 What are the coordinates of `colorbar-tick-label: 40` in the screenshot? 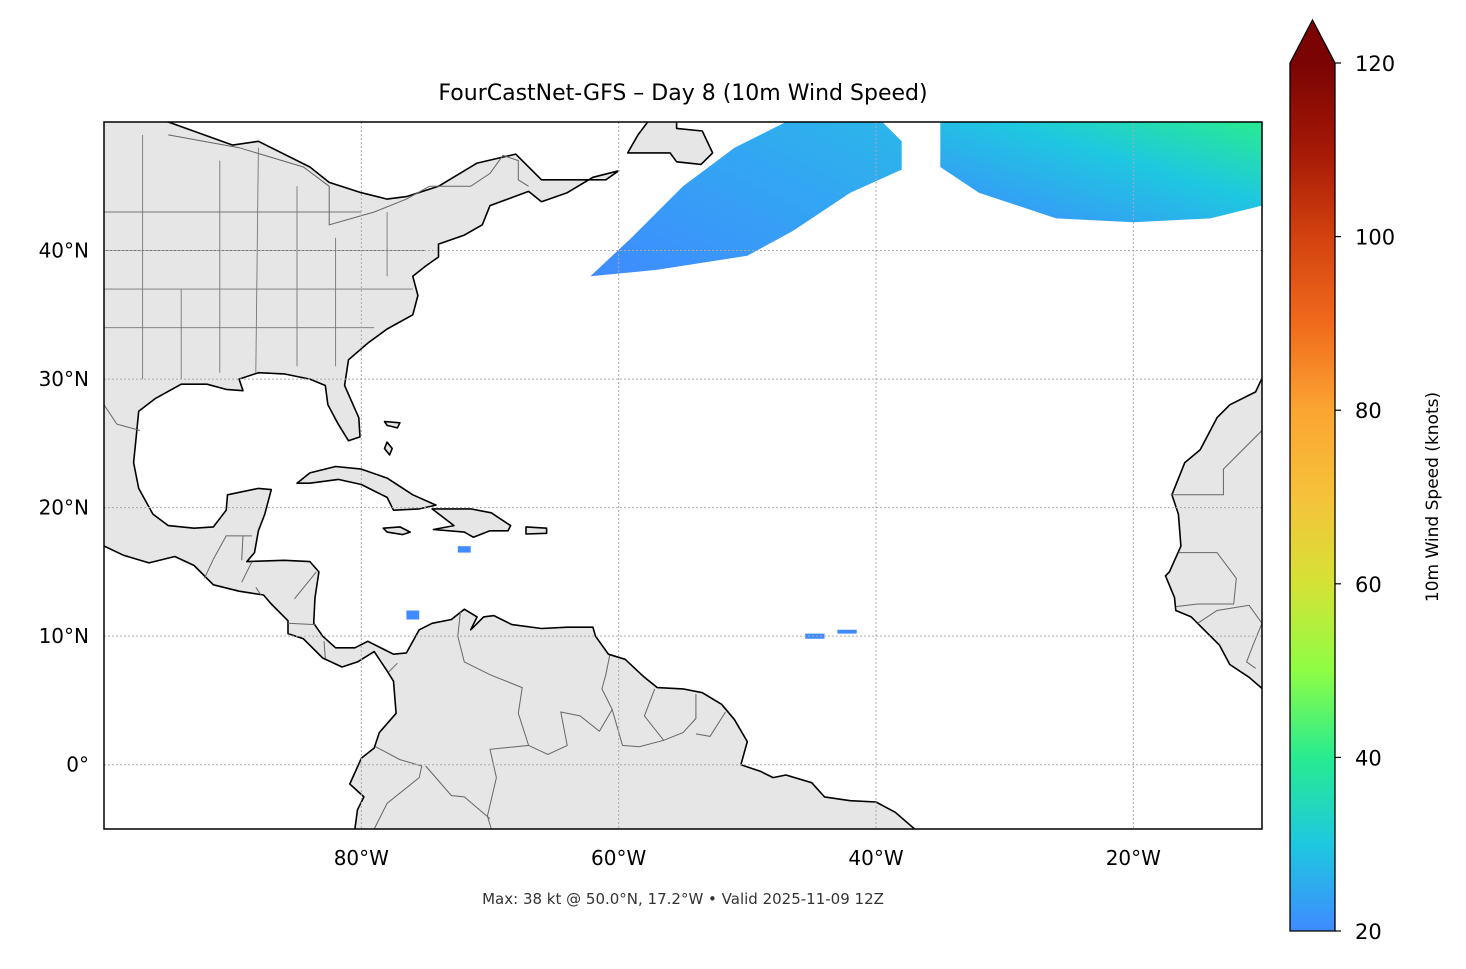 It's located at (1368, 758).